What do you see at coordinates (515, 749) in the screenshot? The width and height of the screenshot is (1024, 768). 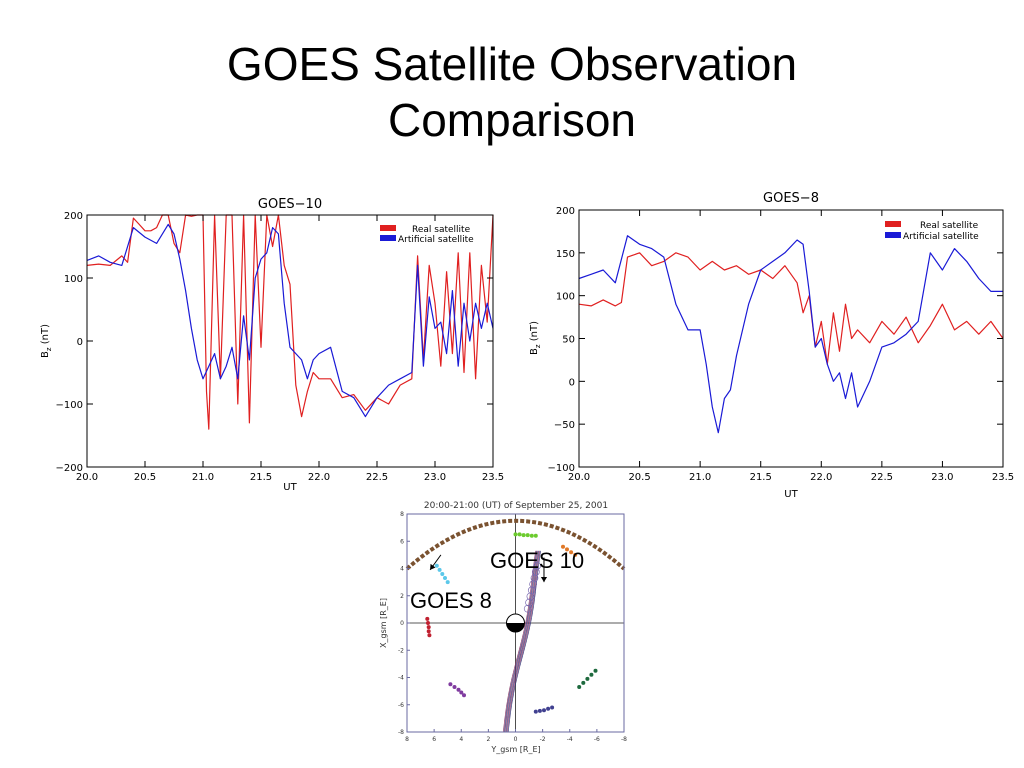 I see `x-axis-label: Y_gsm [R_E]` at bounding box center [515, 749].